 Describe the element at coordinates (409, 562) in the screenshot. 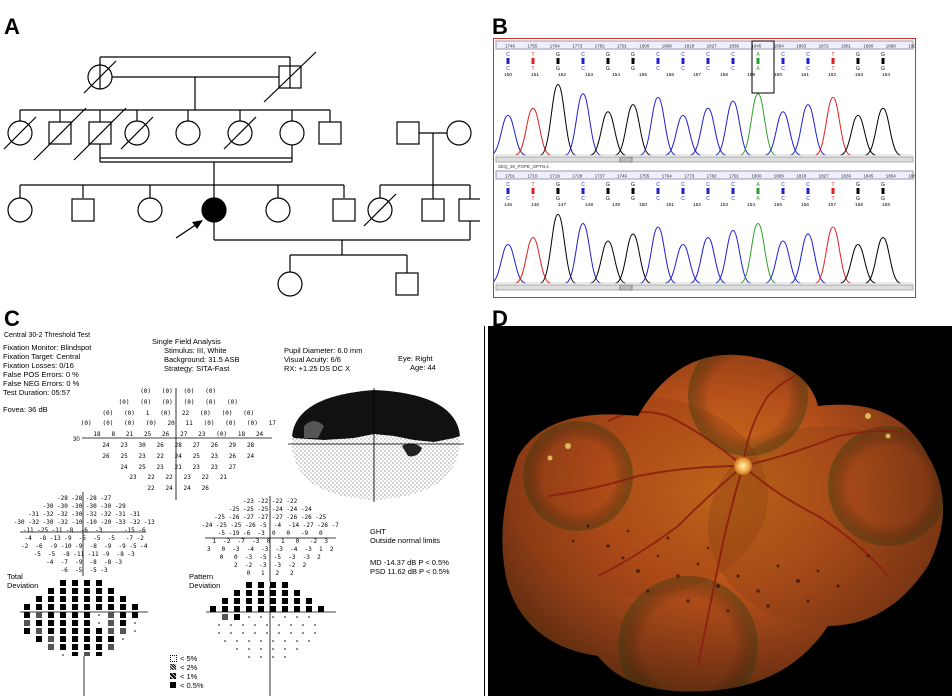

I see `md-value: MD -14.37 dB P < 0.5%` at that location.